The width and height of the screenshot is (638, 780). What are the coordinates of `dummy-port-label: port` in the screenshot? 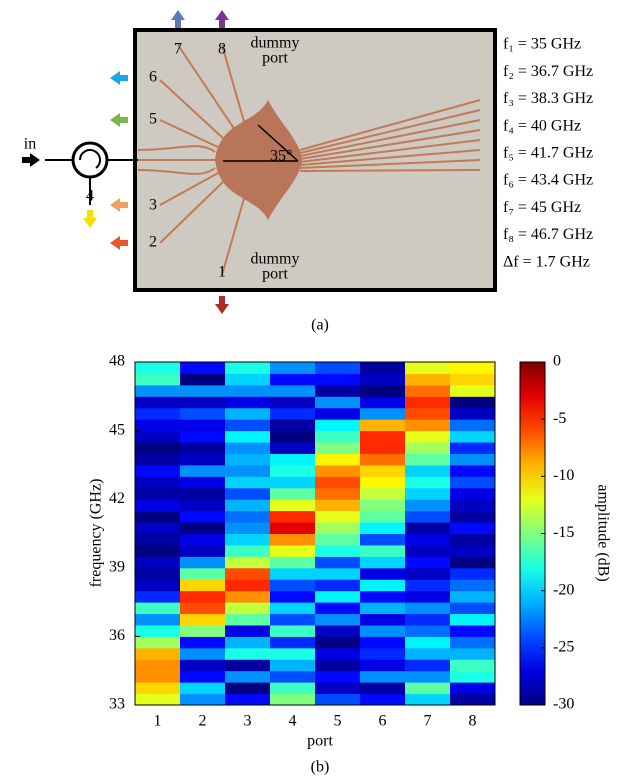 It's located at (275, 274).